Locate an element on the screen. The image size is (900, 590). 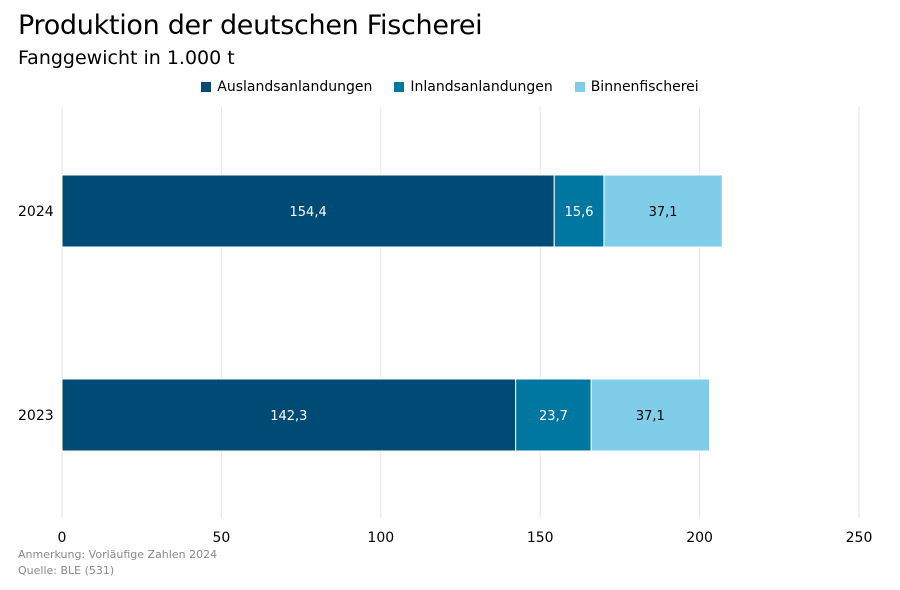
legend-swatch-inlandsanlandungen is located at coordinates (399, 87).